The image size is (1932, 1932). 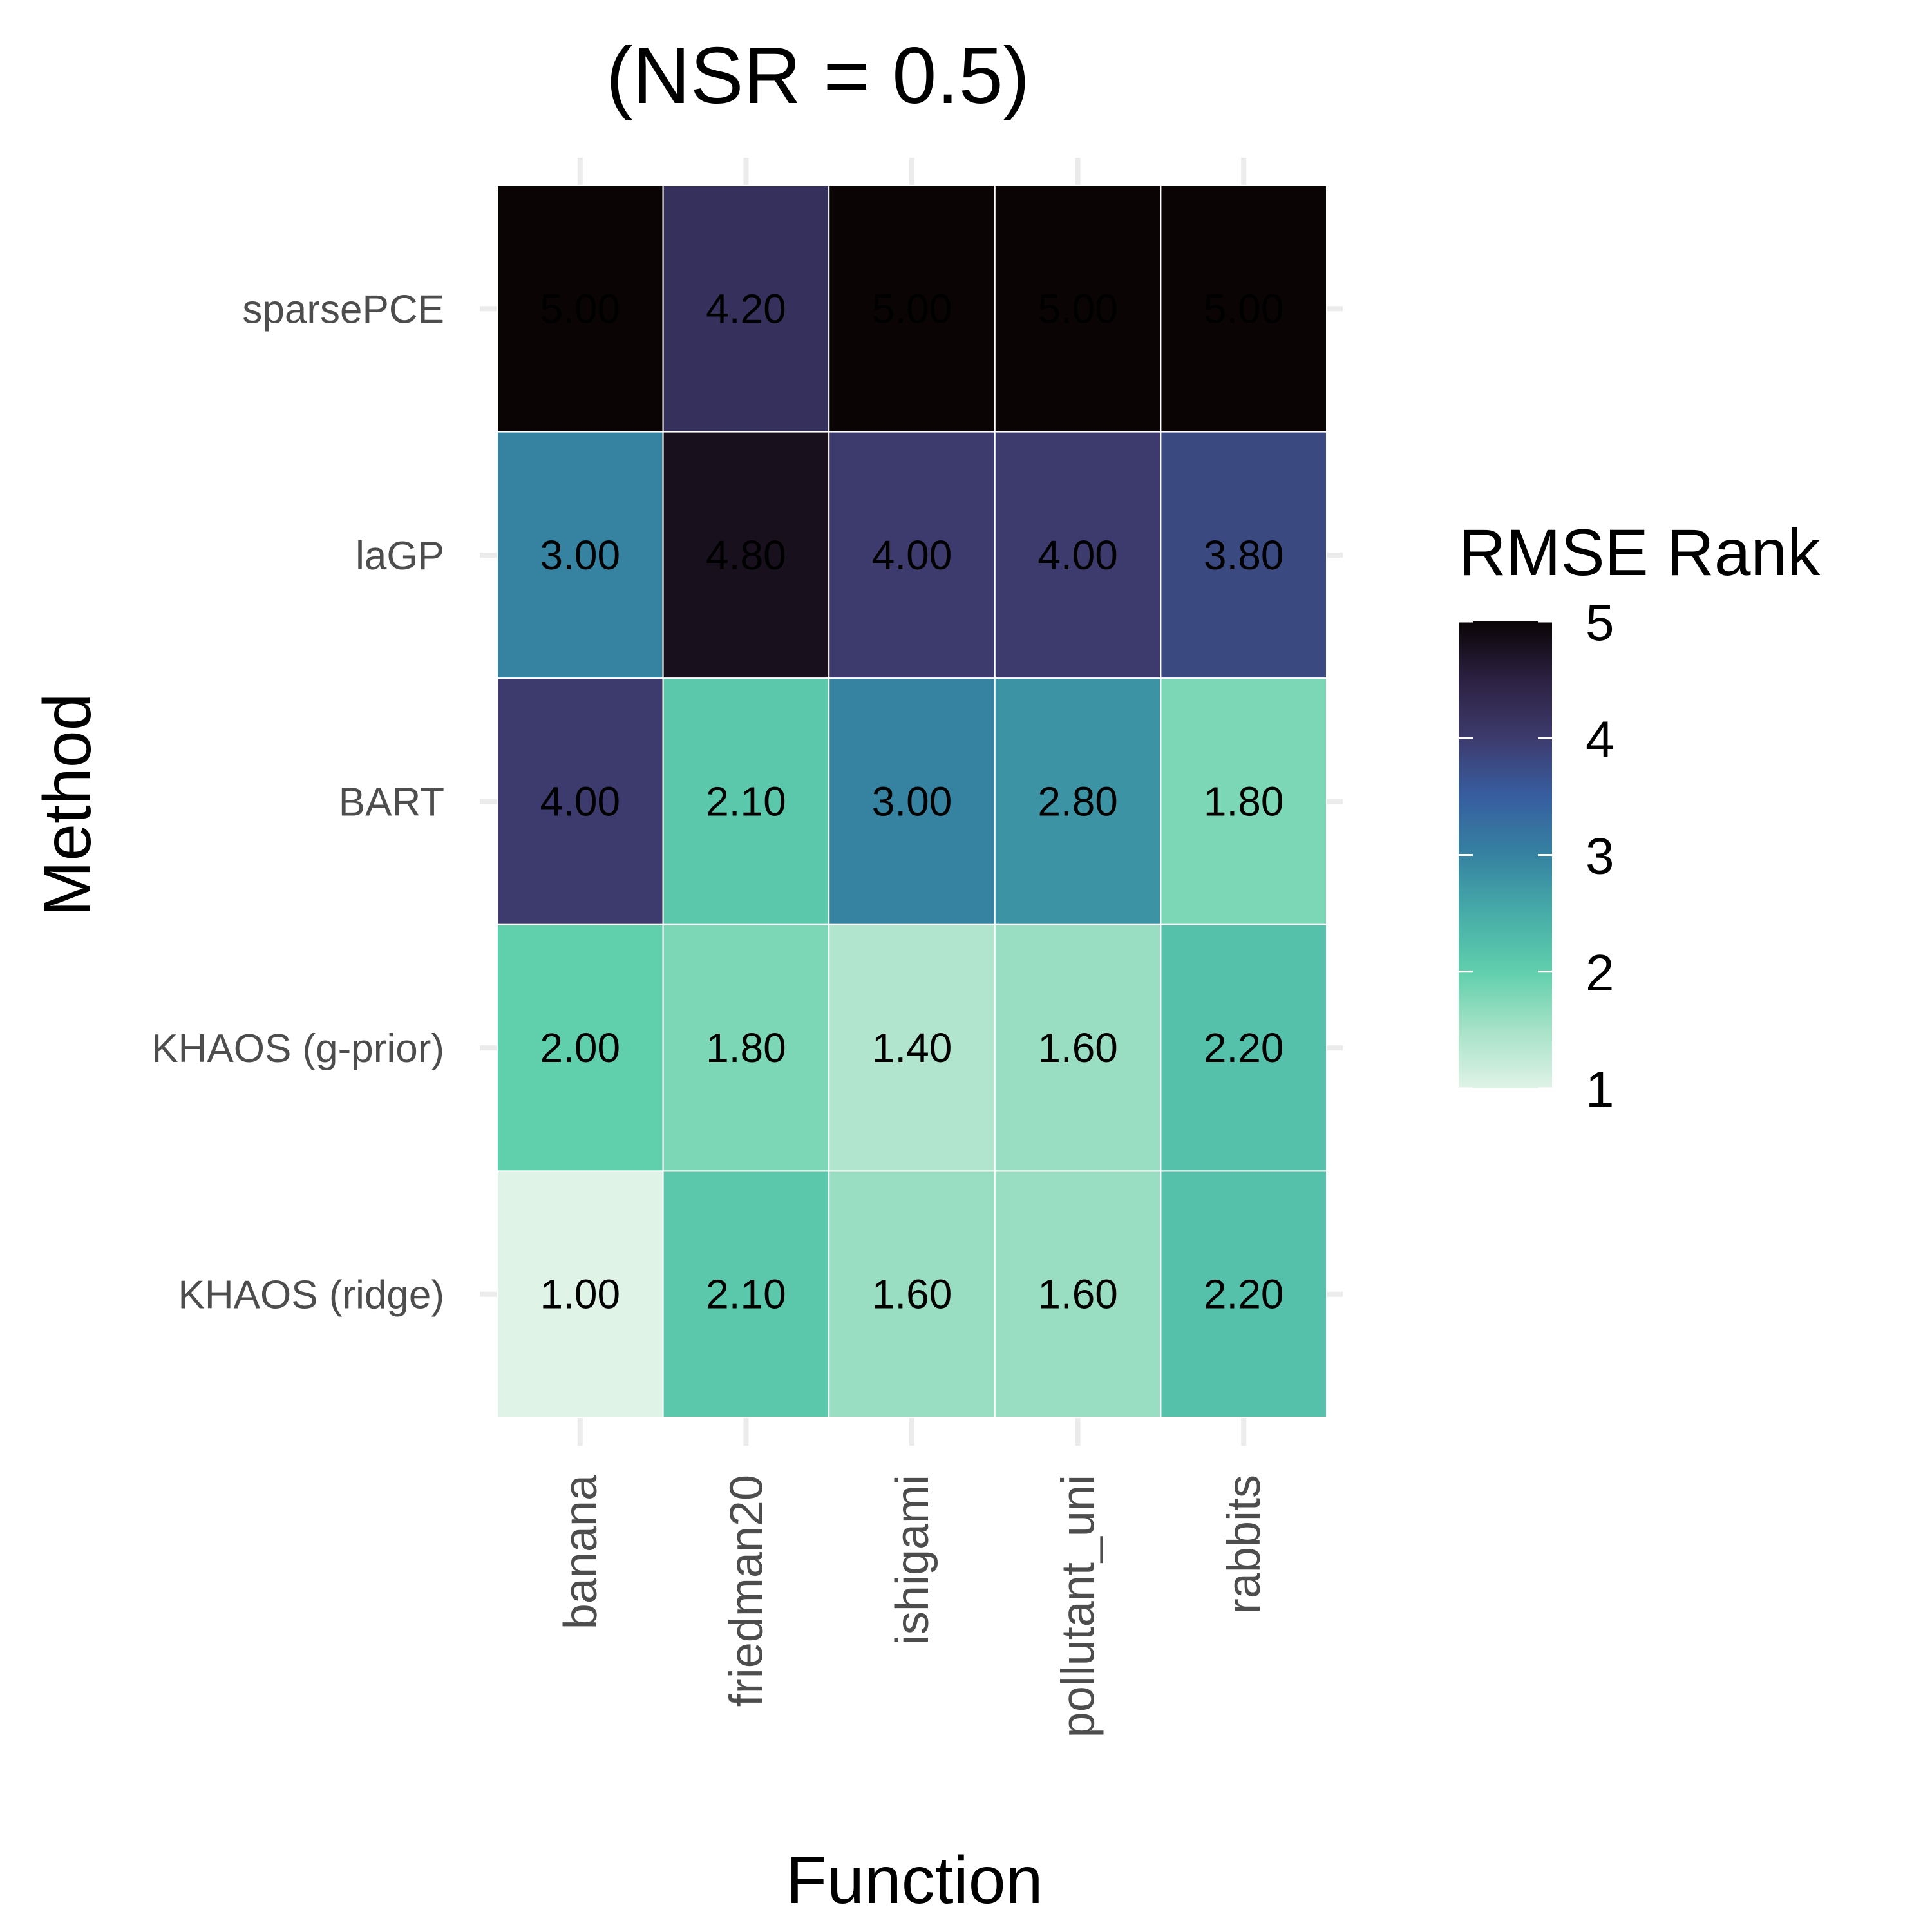 What do you see at coordinates (1601, 622) in the screenshot?
I see `legend-tick-label: 5` at bounding box center [1601, 622].